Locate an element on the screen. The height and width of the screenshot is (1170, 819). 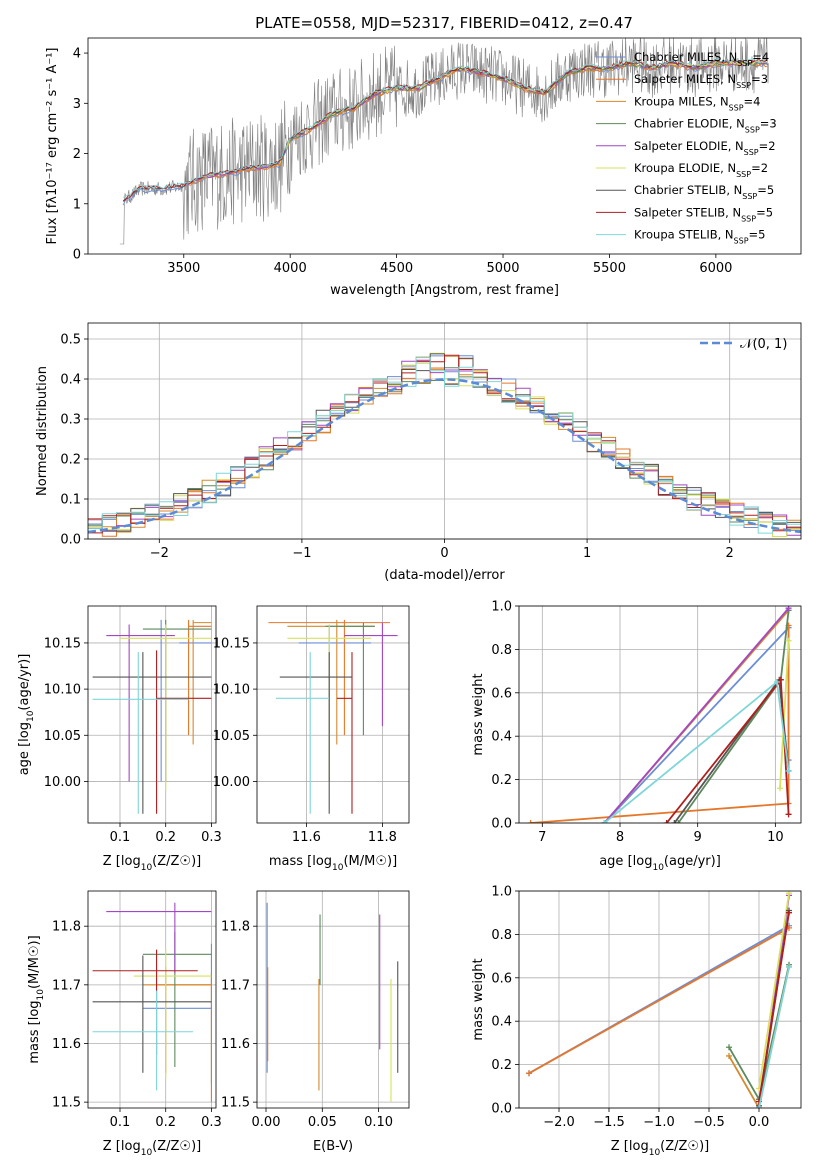
y-axis-label: age [log10(age/yr)] is located at coordinates (26, 715).